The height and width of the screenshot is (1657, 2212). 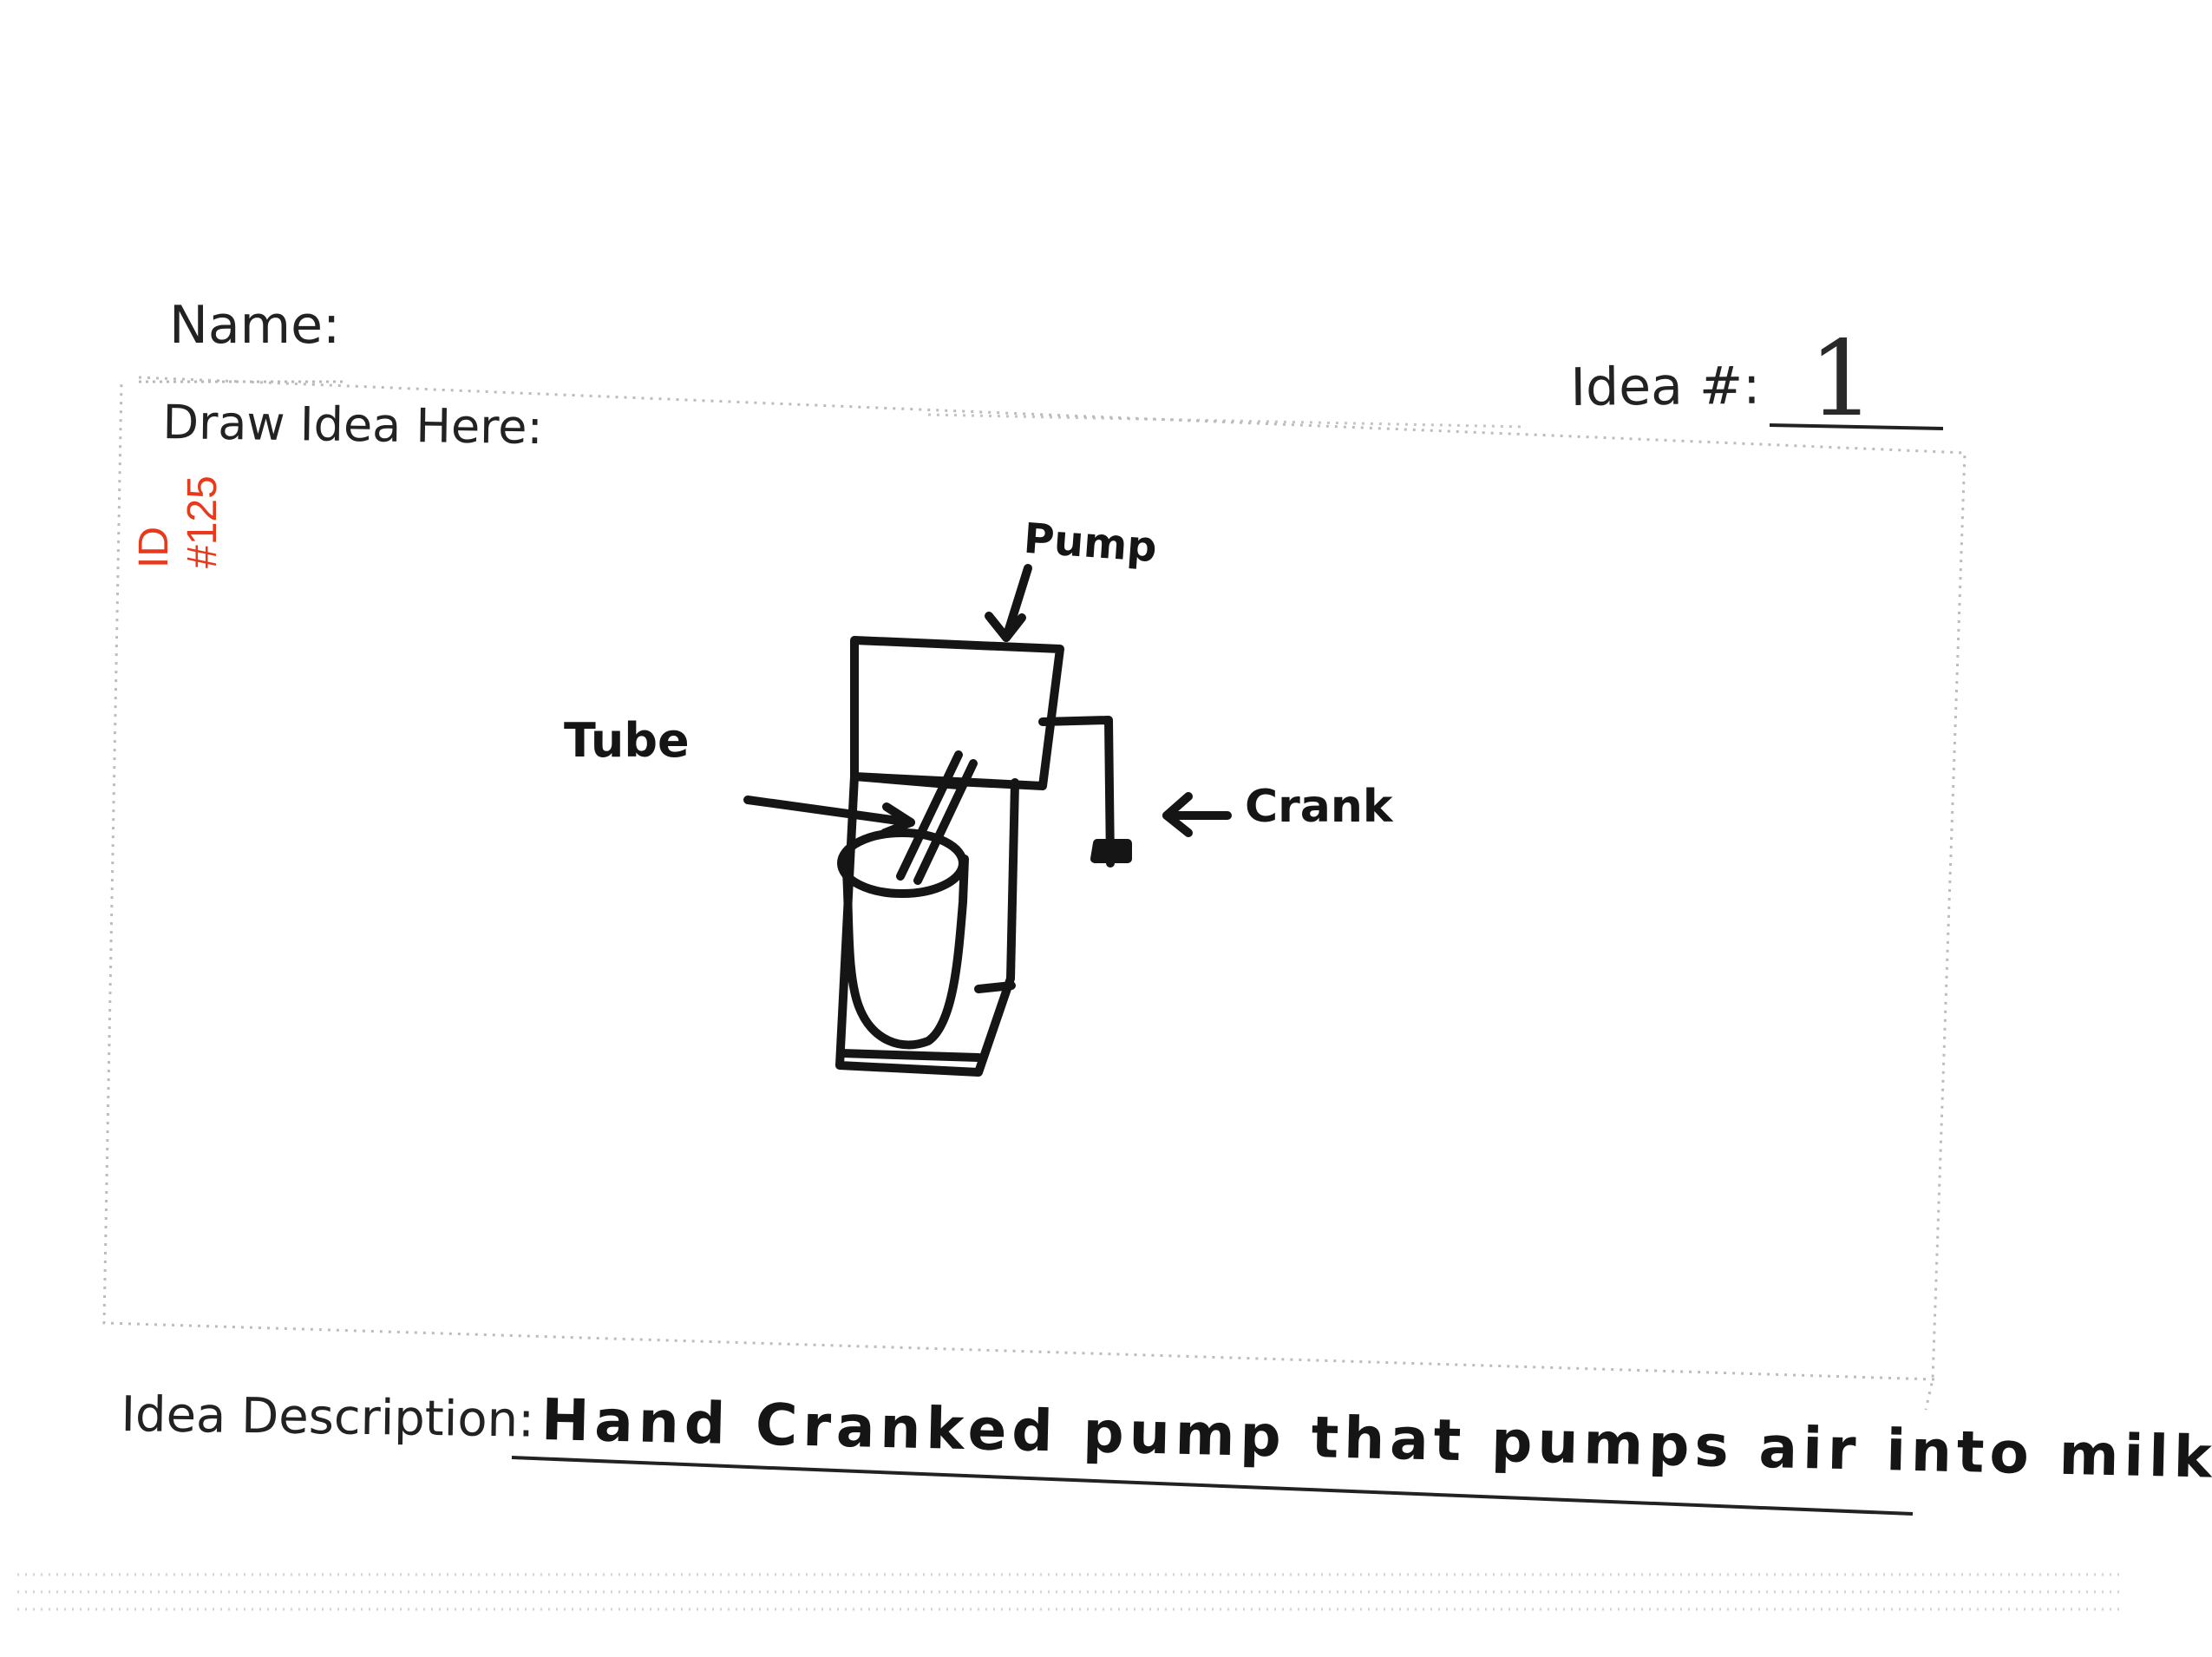 What do you see at coordinates (1319, 807) in the screenshot?
I see `sketch-label-crank: Crank` at bounding box center [1319, 807].